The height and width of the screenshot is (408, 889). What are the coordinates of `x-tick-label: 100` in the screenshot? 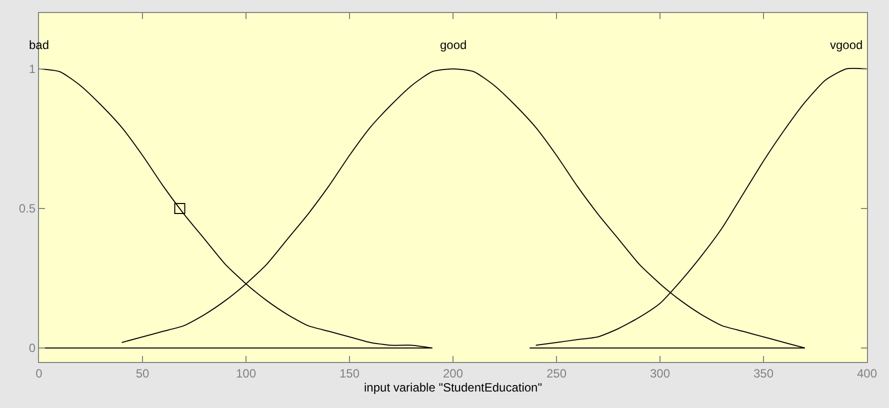 It's located at (246, 373).